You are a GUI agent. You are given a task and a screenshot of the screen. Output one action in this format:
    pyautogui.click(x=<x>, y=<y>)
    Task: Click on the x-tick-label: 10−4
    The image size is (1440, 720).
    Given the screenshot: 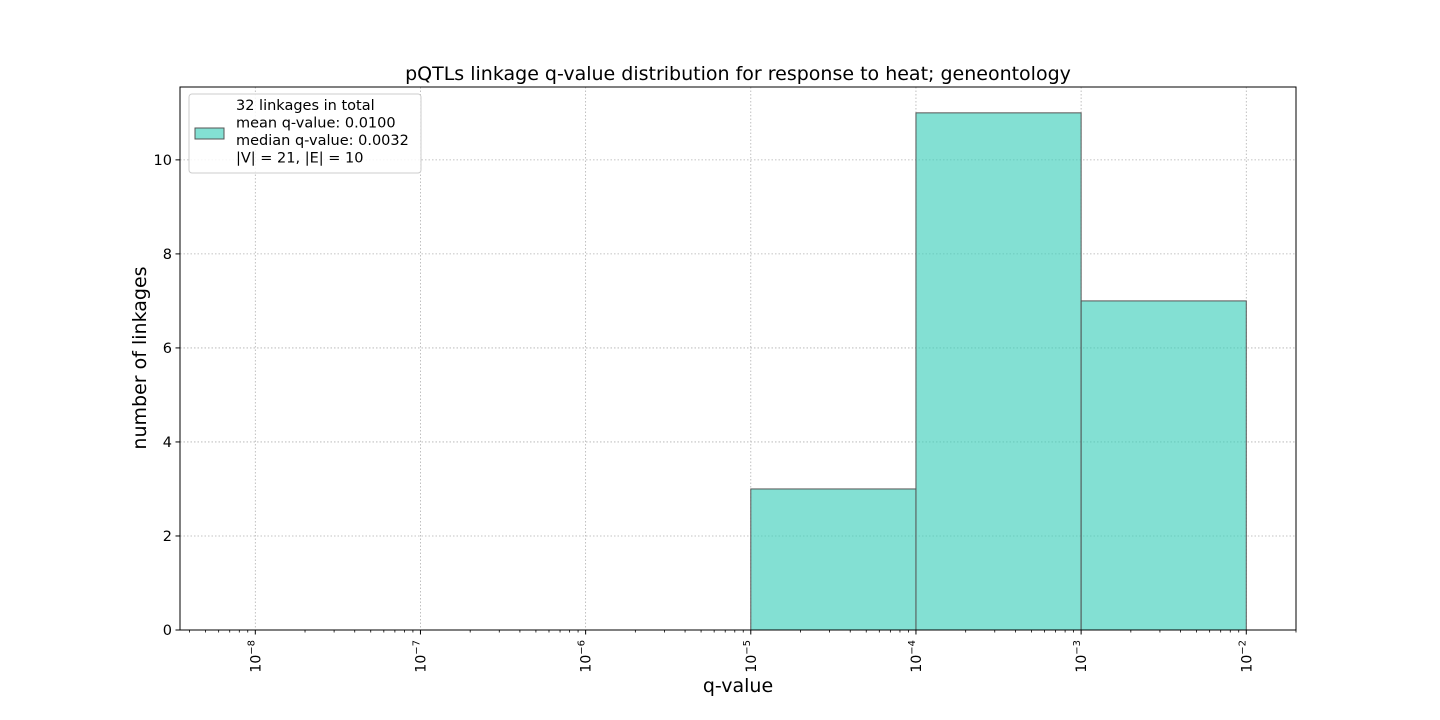 What is the action you would take?
    pyautogui.click(x=916, y=656)
    